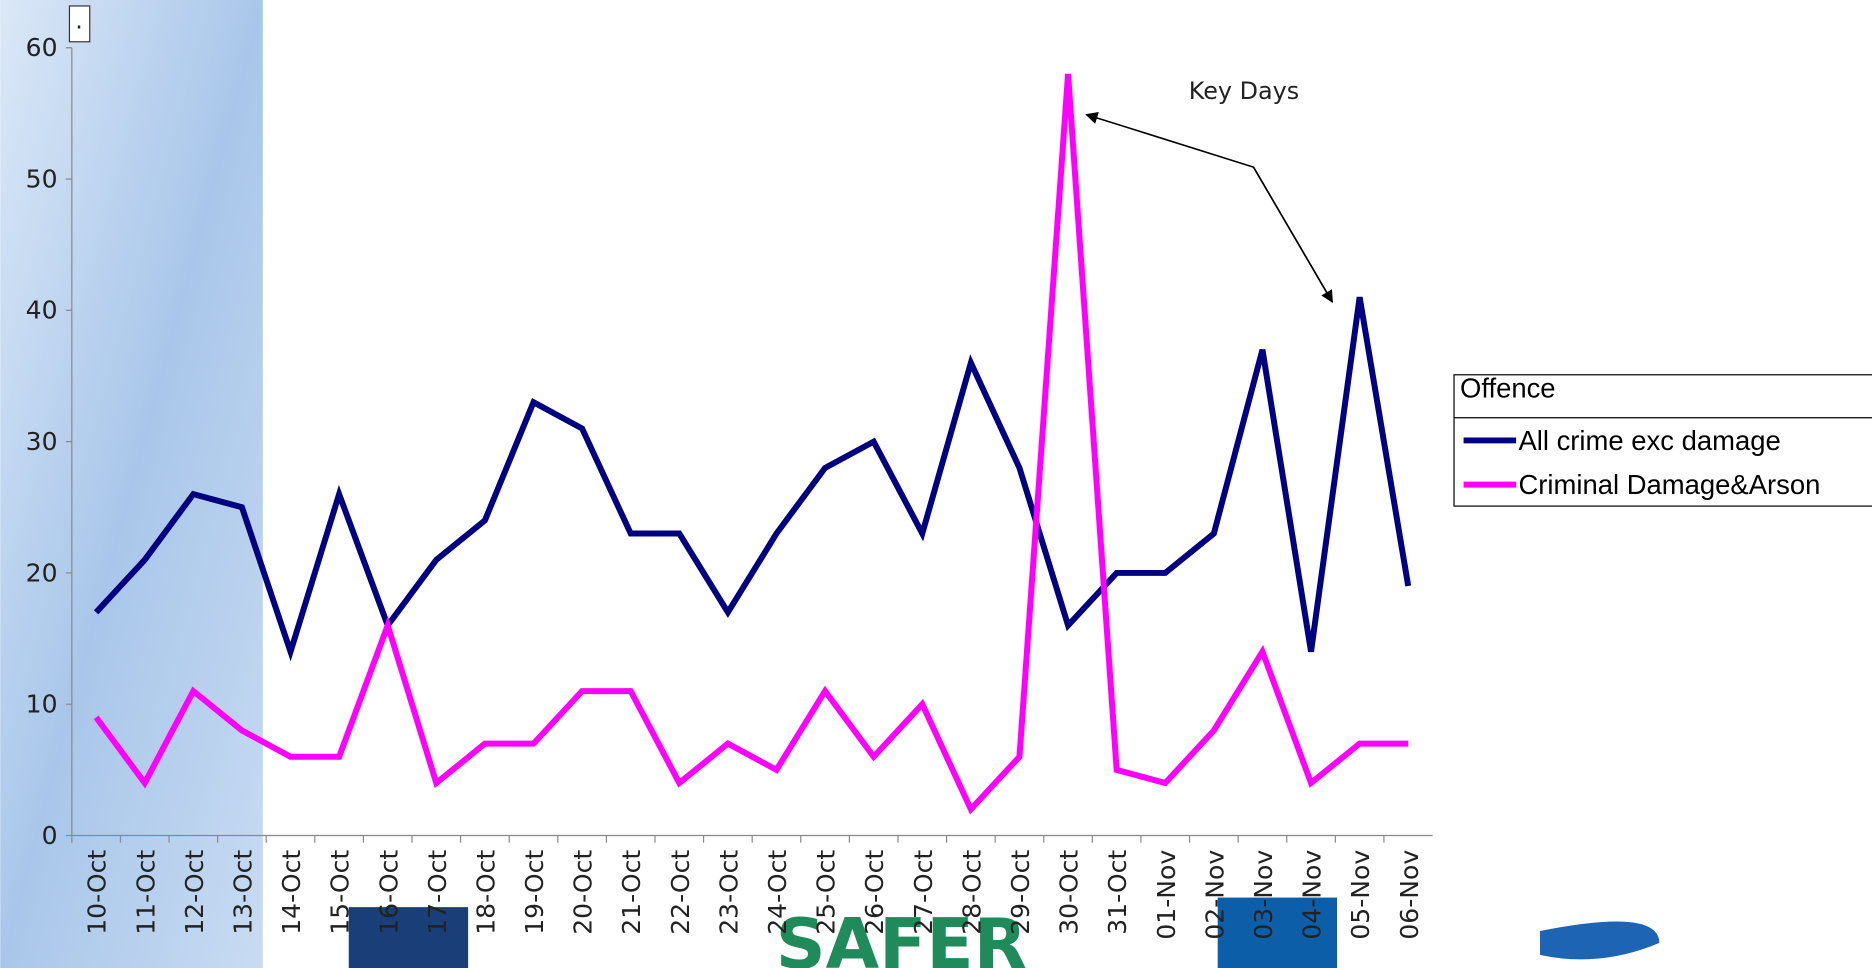 This screenshot has width=1872, height=968. Describe the element at coordinates (1649, 440) in the screenshot. I see `legend-label: All crime exc damage` at that location.